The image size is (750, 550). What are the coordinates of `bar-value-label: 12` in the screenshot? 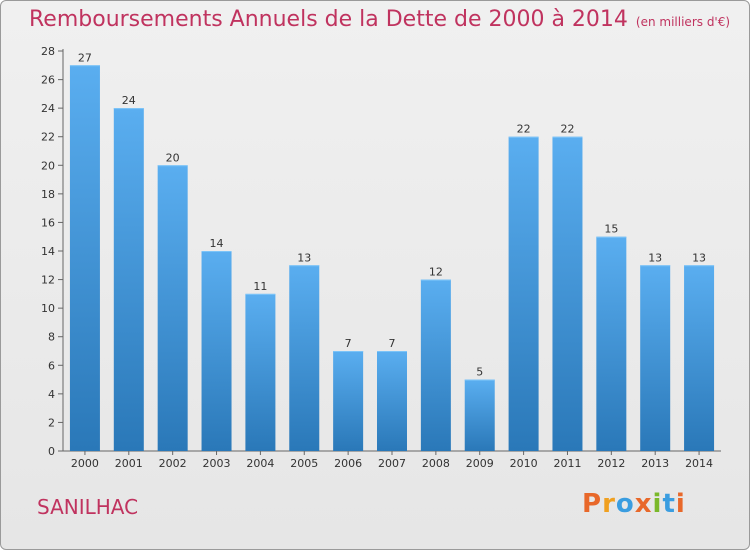 It's located at (436, 272).